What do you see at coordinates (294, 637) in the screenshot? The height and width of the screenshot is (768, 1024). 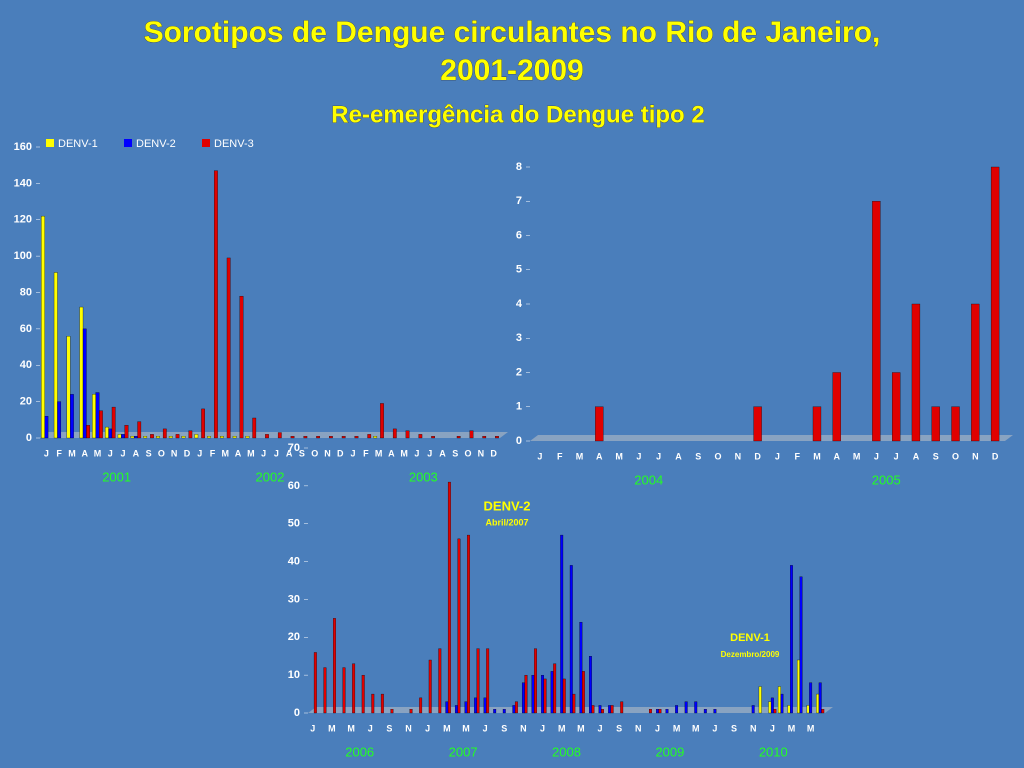 I see `y-tick-label: 20` at bounding box center [294, 637].